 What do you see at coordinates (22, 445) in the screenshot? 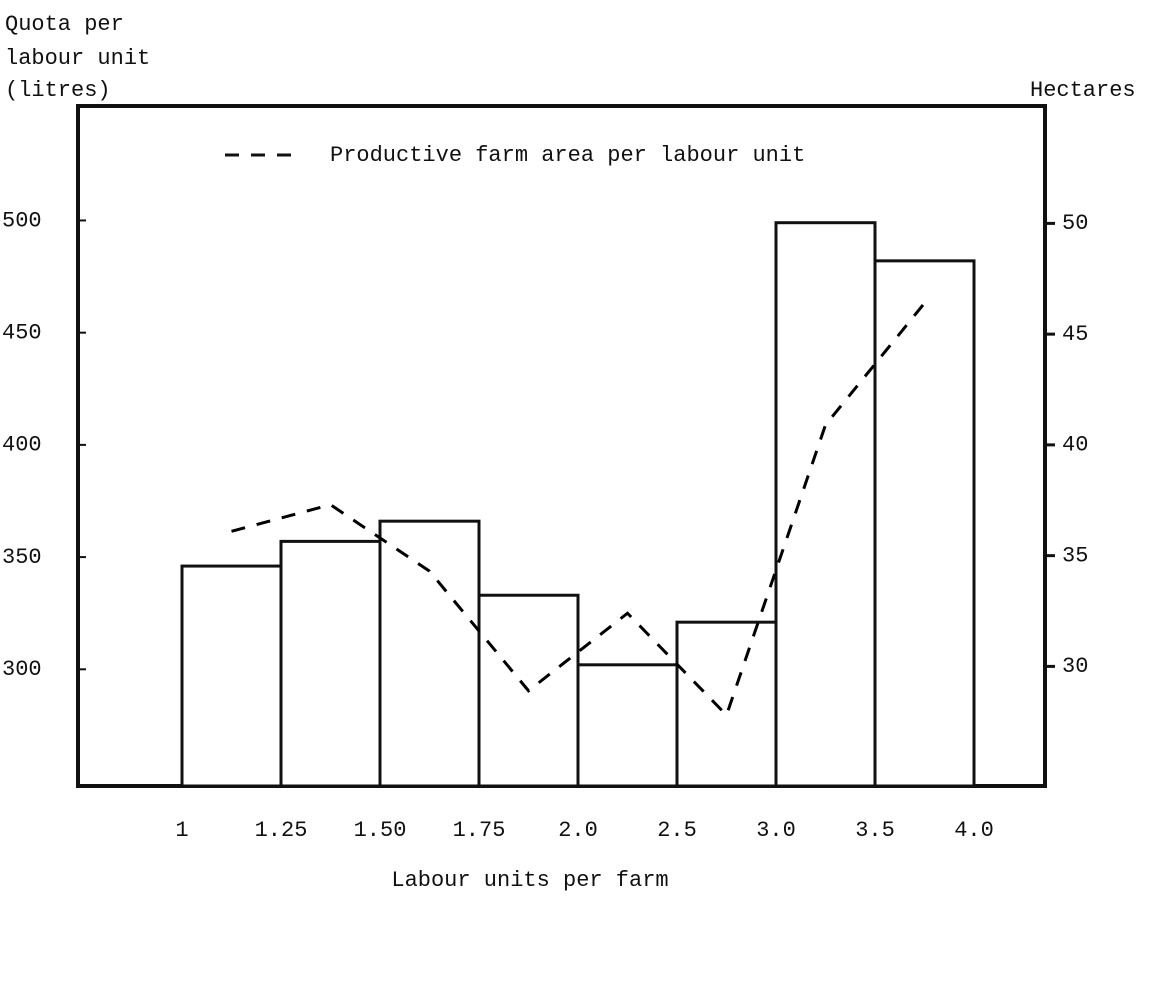
I see `y-tick-label: 400` at bounding box center [22, 445].